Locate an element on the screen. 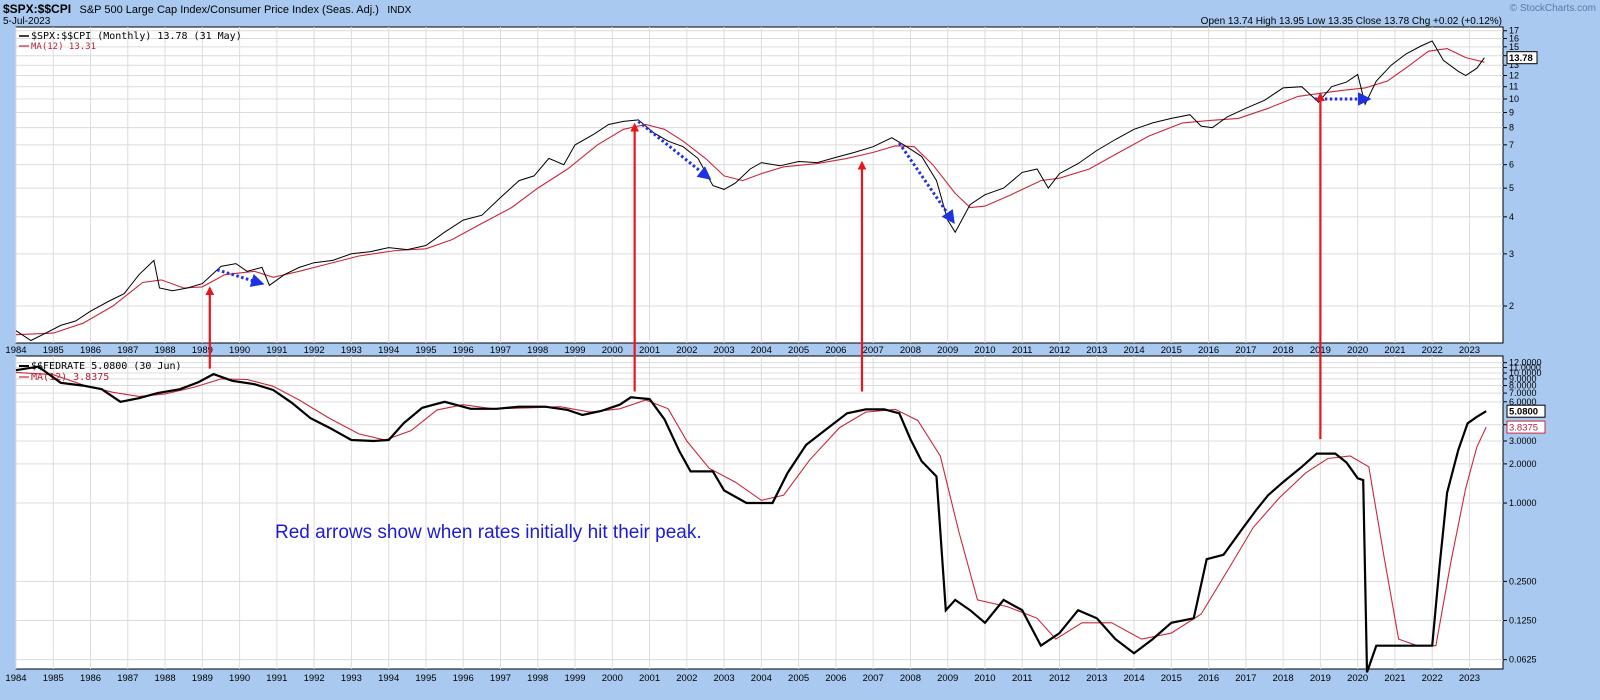  x-tick-bottom-2023: 2023 is located at coordinates (1469, 678).